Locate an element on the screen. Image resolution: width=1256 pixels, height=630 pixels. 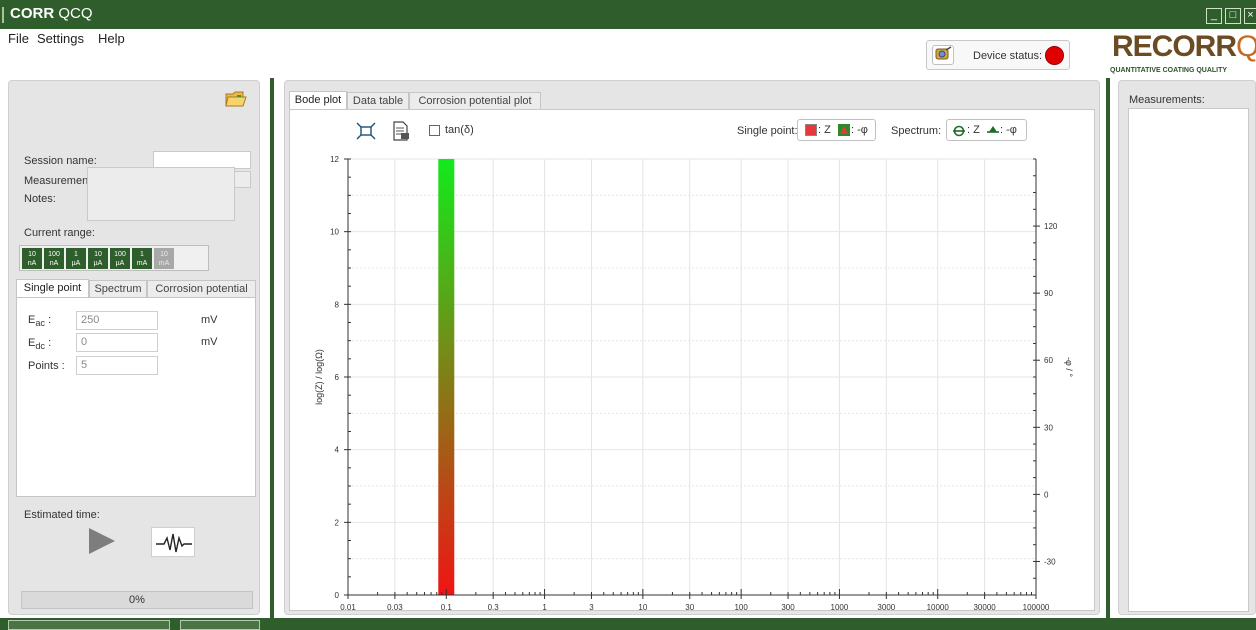
range-1ma: 1 mA is located at coordinates (142, 258).